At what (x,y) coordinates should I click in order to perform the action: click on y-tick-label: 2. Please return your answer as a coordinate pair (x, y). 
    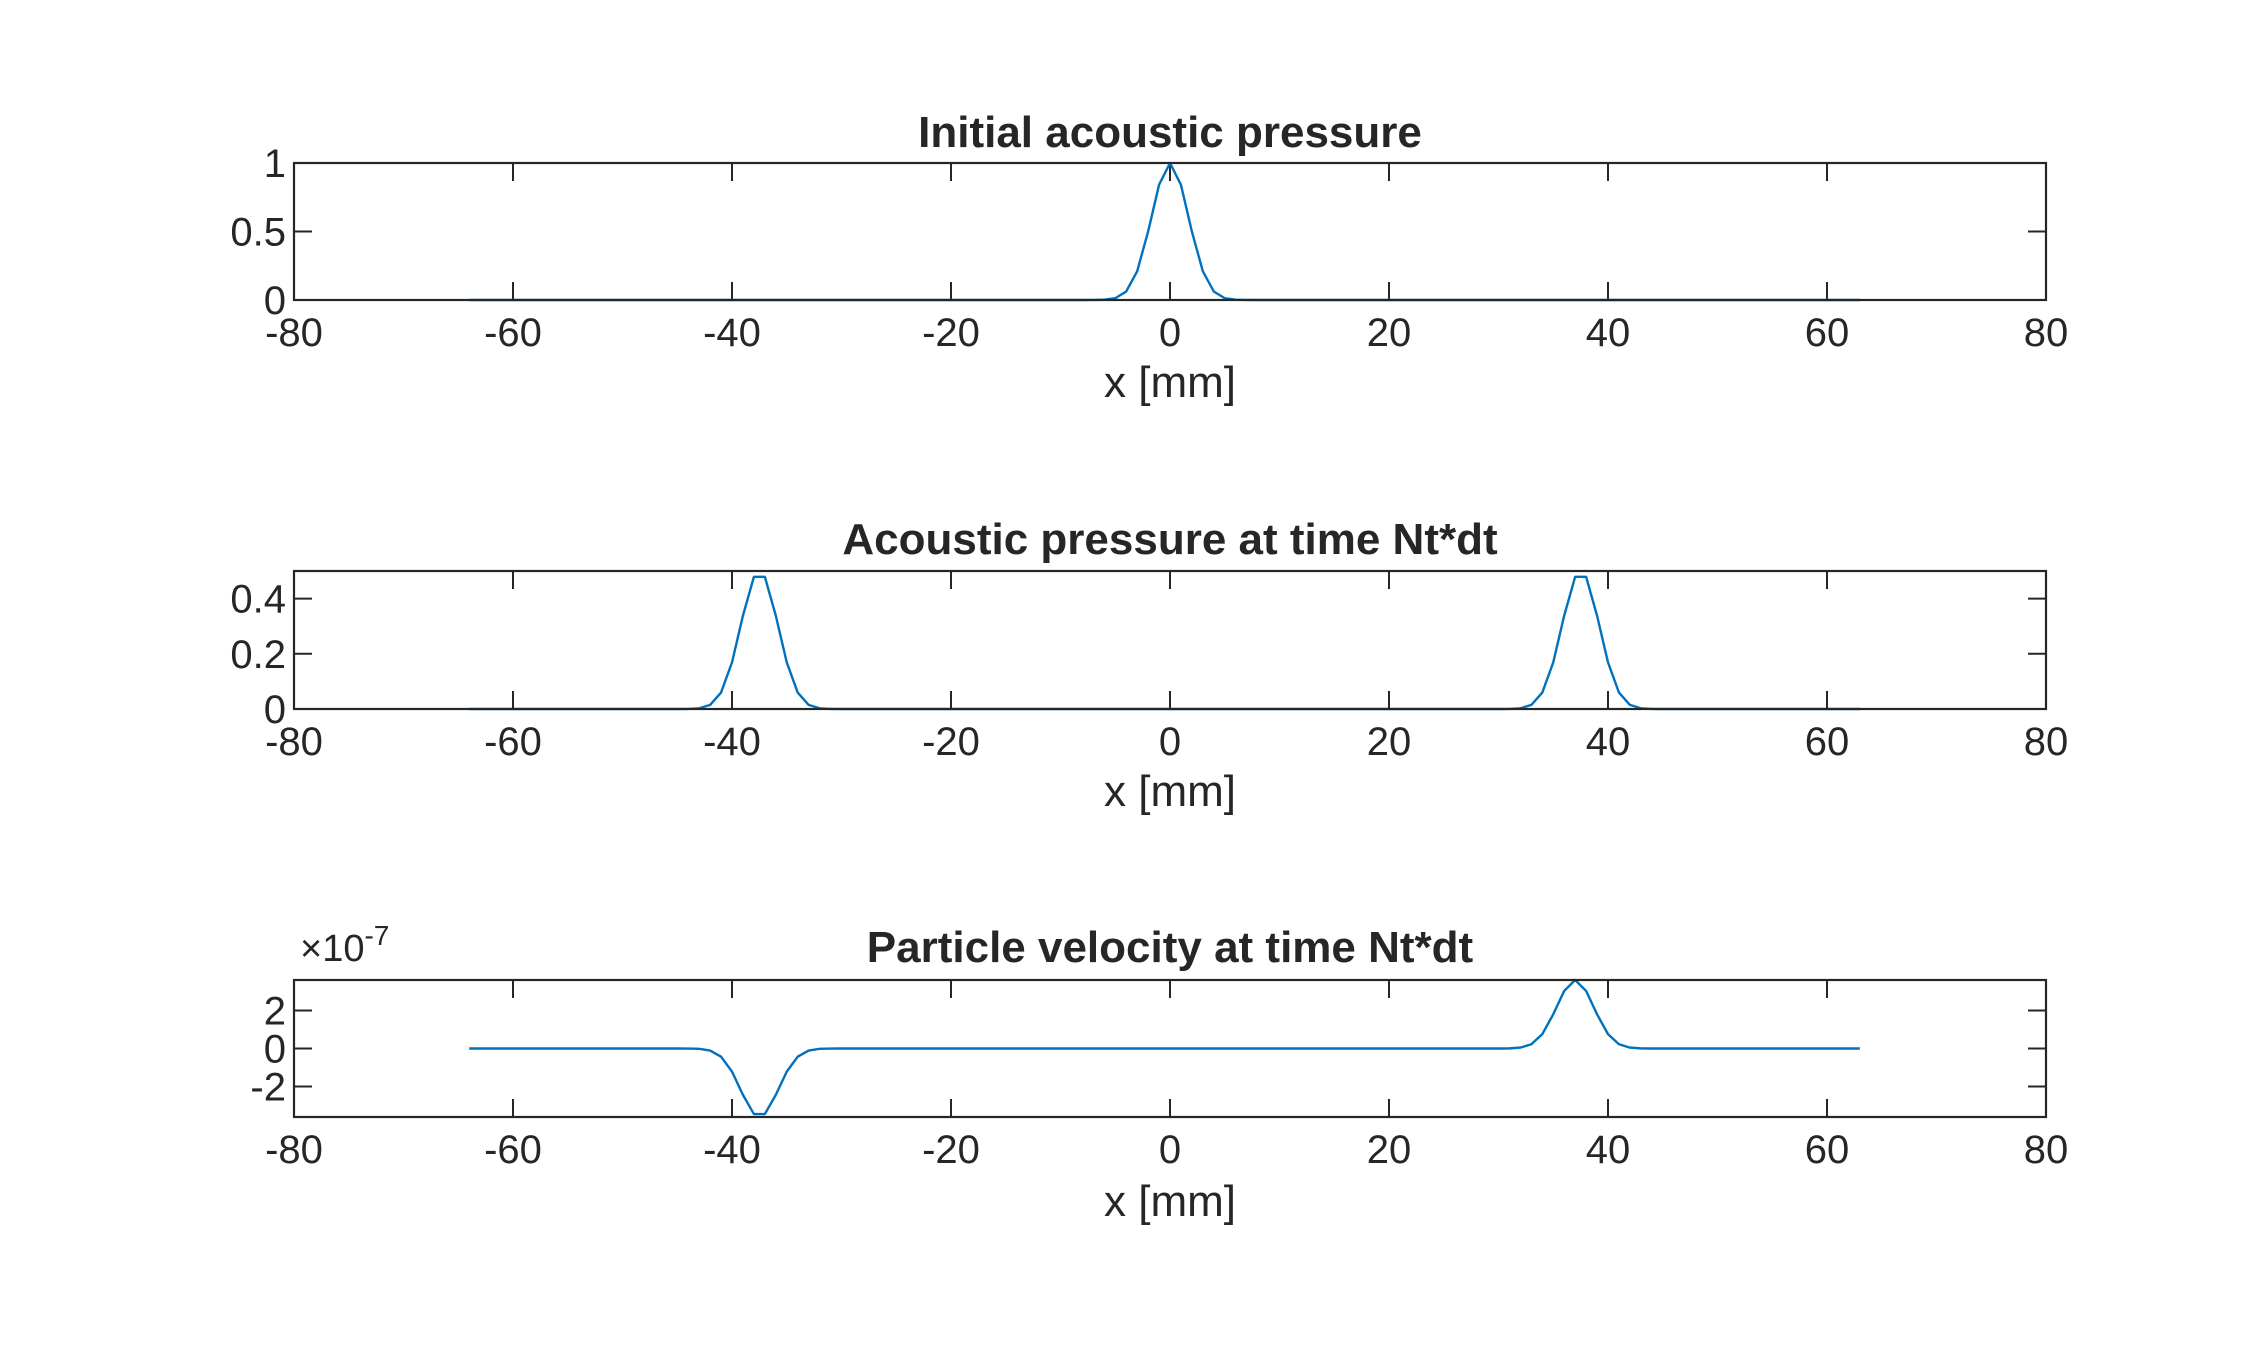
    Looking at the image, I should click on (275, 1011).